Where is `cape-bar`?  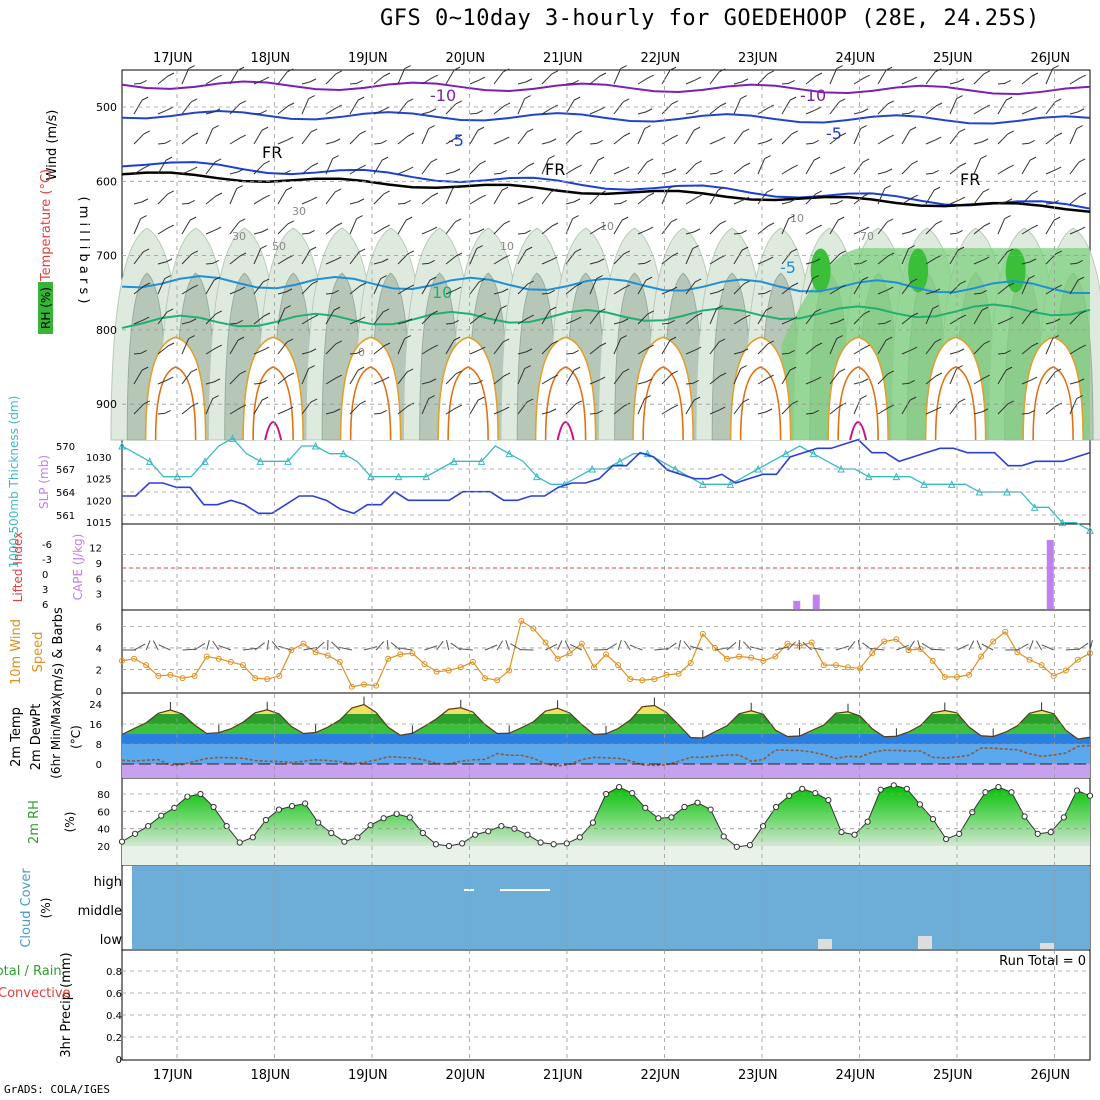 cape-bar is located at coordinates (797, 604).